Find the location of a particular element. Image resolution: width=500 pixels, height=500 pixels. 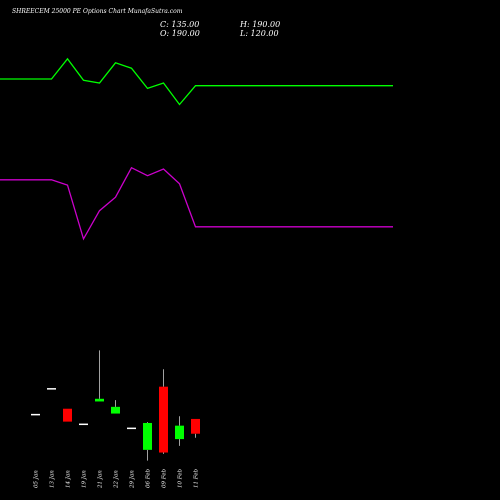

x-tick-label: 05 Jan is located at coordinates (37, 479).